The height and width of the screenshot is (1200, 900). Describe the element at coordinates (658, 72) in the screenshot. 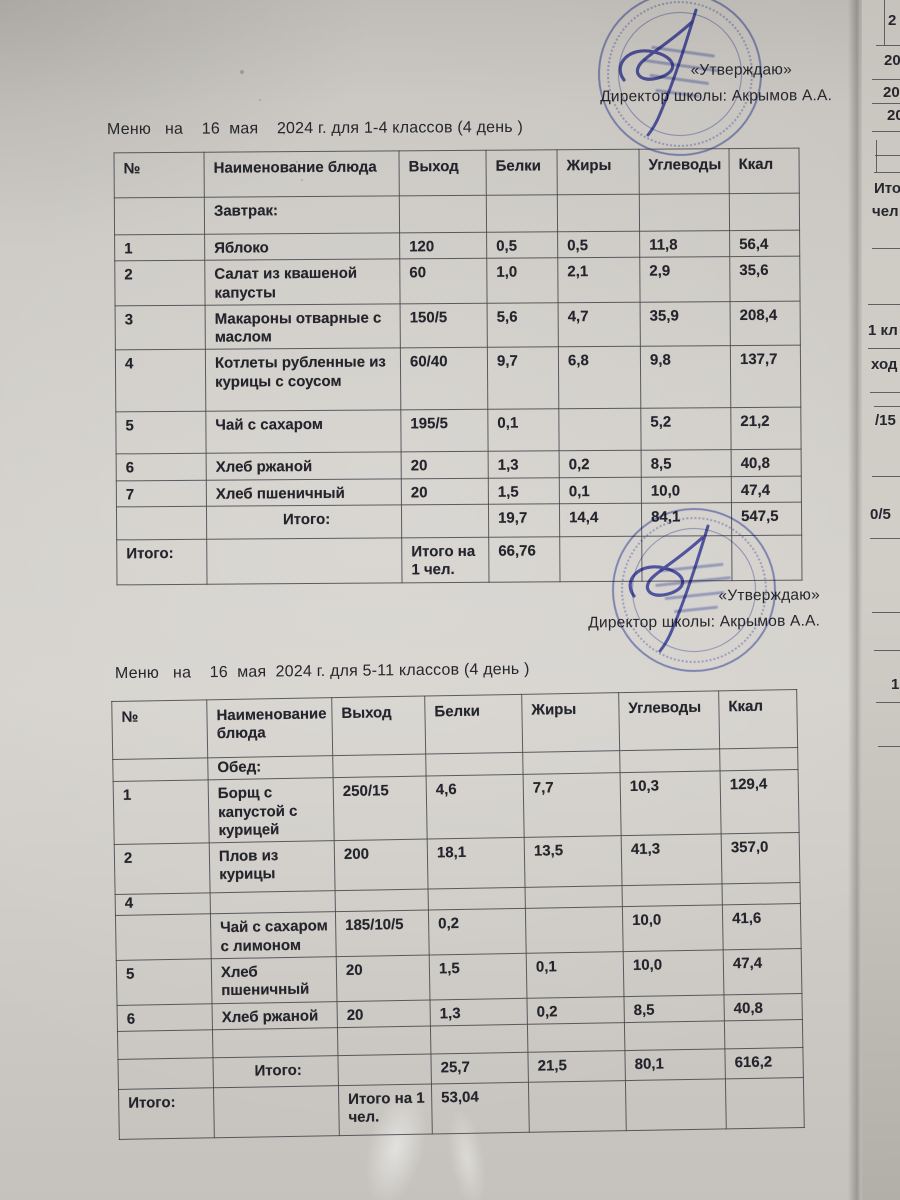

I see `director-signature-ink` at that location.